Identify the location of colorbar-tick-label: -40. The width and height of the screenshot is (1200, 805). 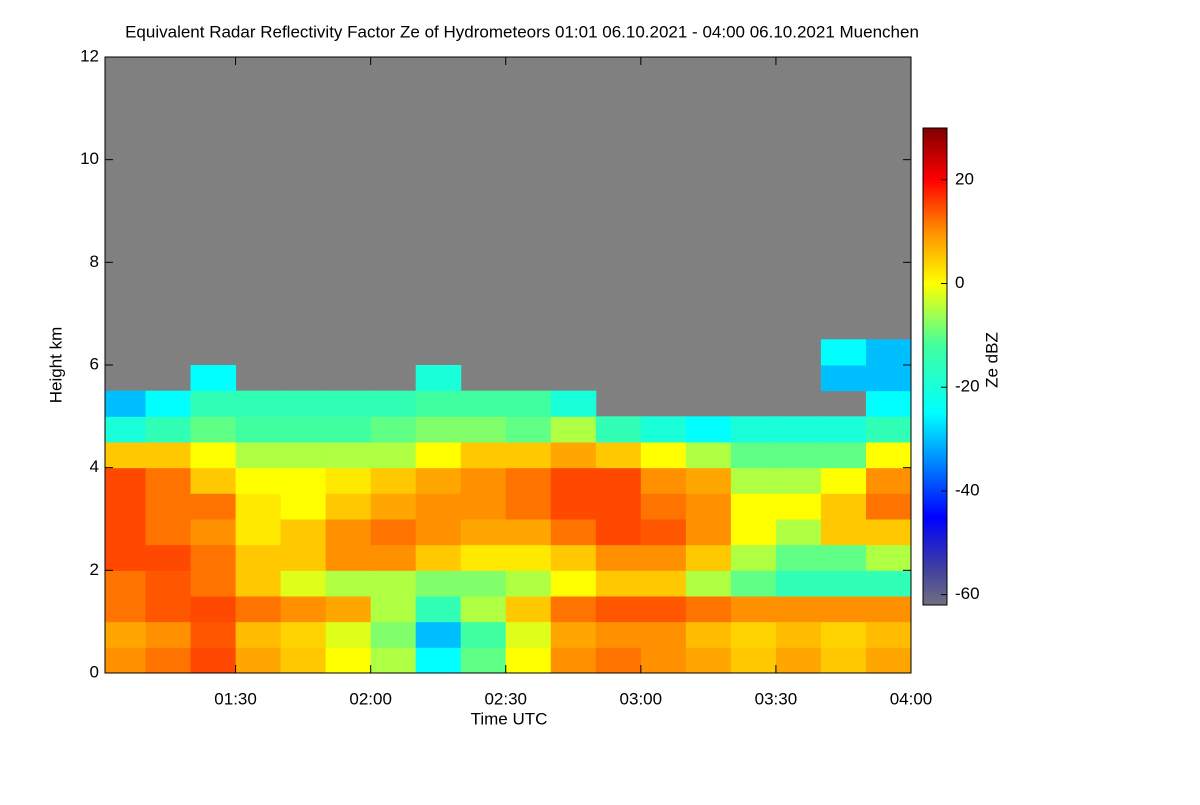
(967, 489).